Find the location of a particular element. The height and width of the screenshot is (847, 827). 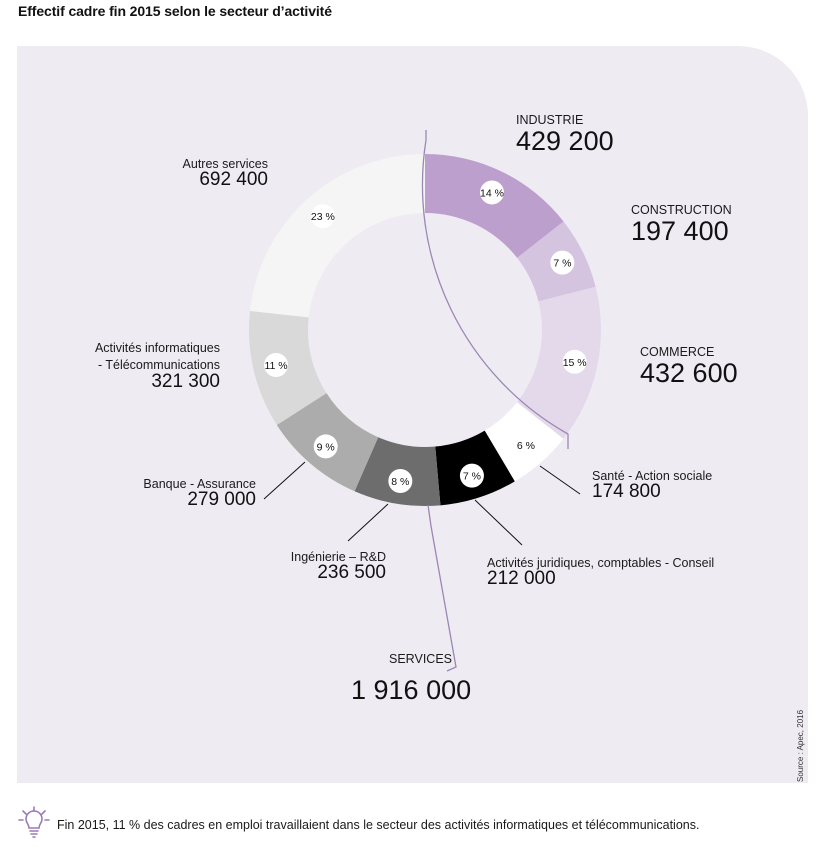

leader-banque is located at coordinates (284, 480).